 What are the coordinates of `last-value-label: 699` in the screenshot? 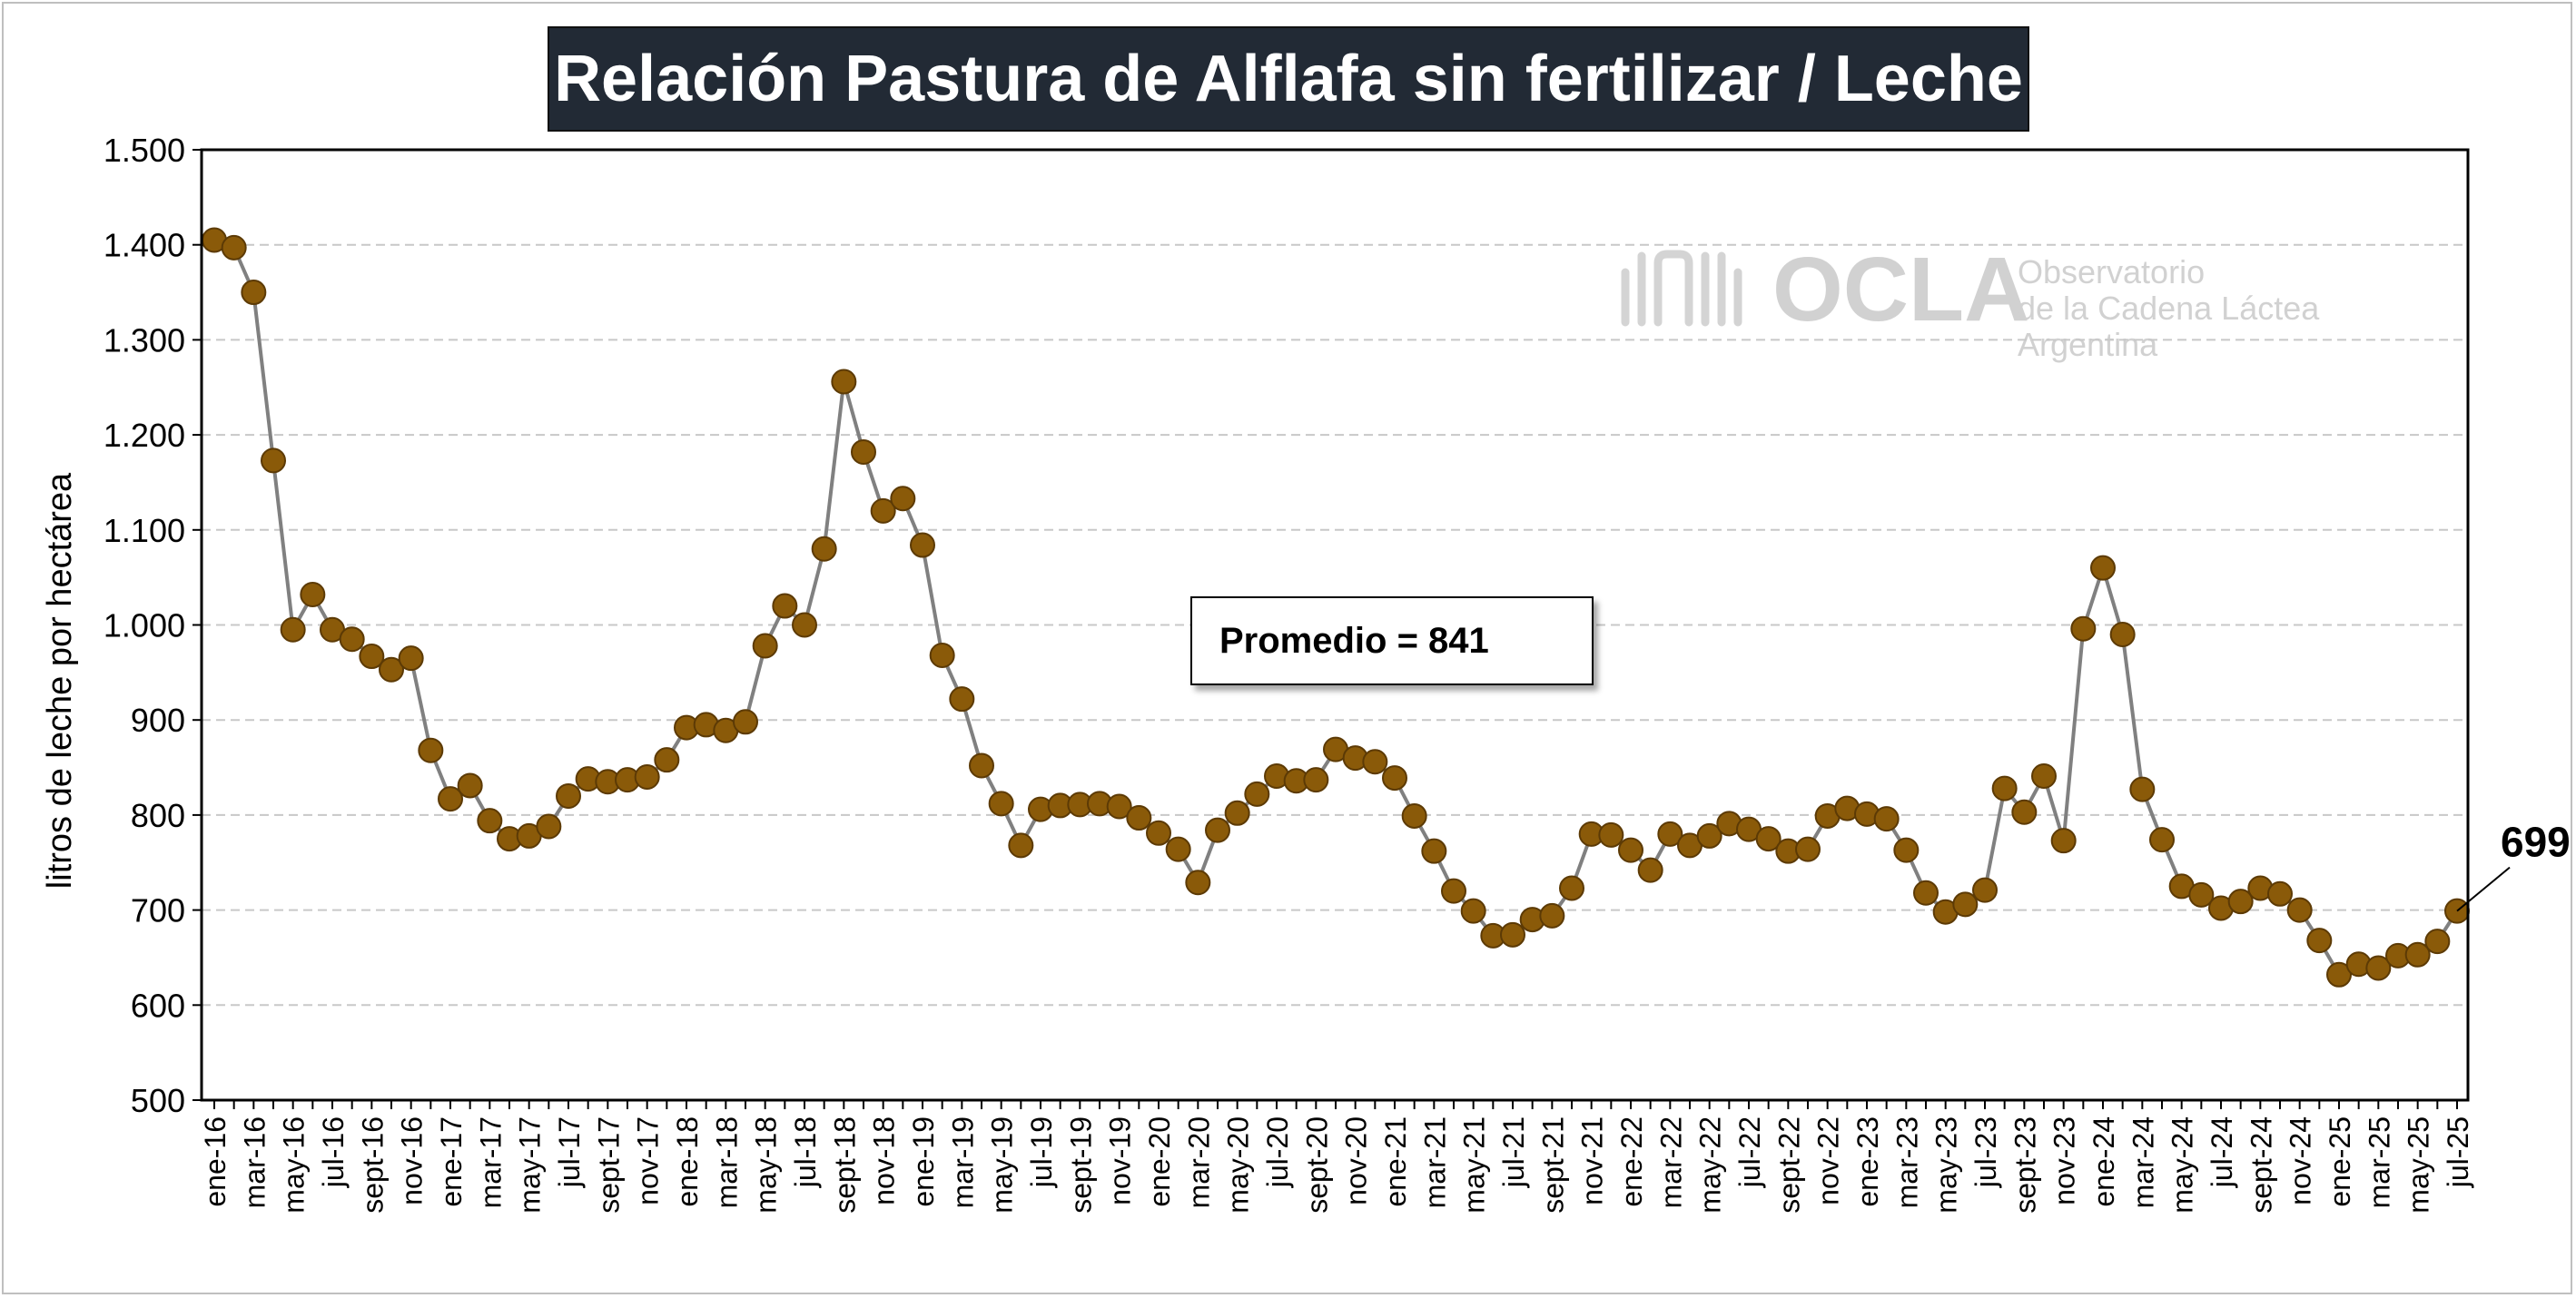 It's located at (2536, 842).